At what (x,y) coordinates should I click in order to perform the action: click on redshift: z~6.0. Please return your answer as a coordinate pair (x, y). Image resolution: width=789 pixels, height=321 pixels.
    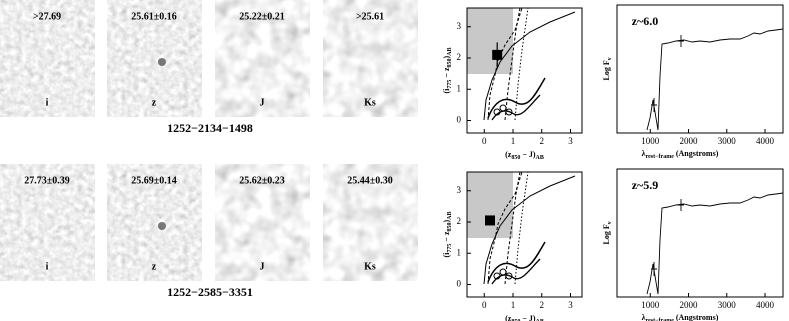
    Looking at the image, I should click on (645, 21).